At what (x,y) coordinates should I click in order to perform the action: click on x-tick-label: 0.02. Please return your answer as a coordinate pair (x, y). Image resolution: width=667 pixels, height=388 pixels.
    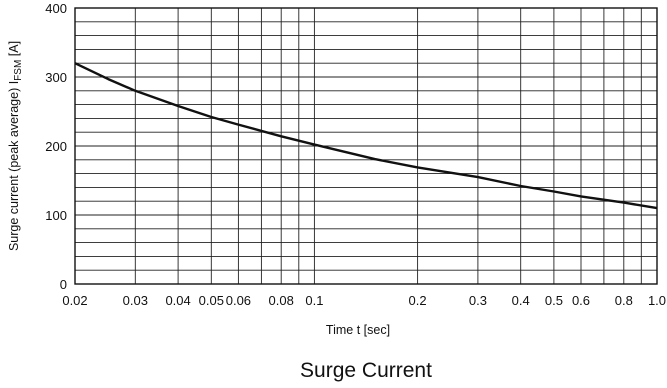
    Looking at the image, I should click on (74, 300).